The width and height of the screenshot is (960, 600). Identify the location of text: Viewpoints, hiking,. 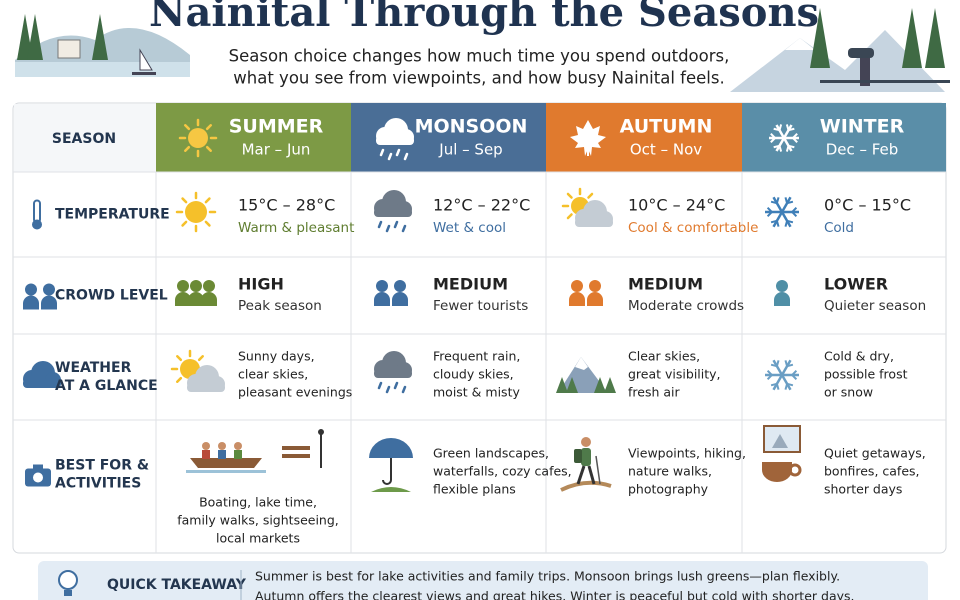
(687, 453).